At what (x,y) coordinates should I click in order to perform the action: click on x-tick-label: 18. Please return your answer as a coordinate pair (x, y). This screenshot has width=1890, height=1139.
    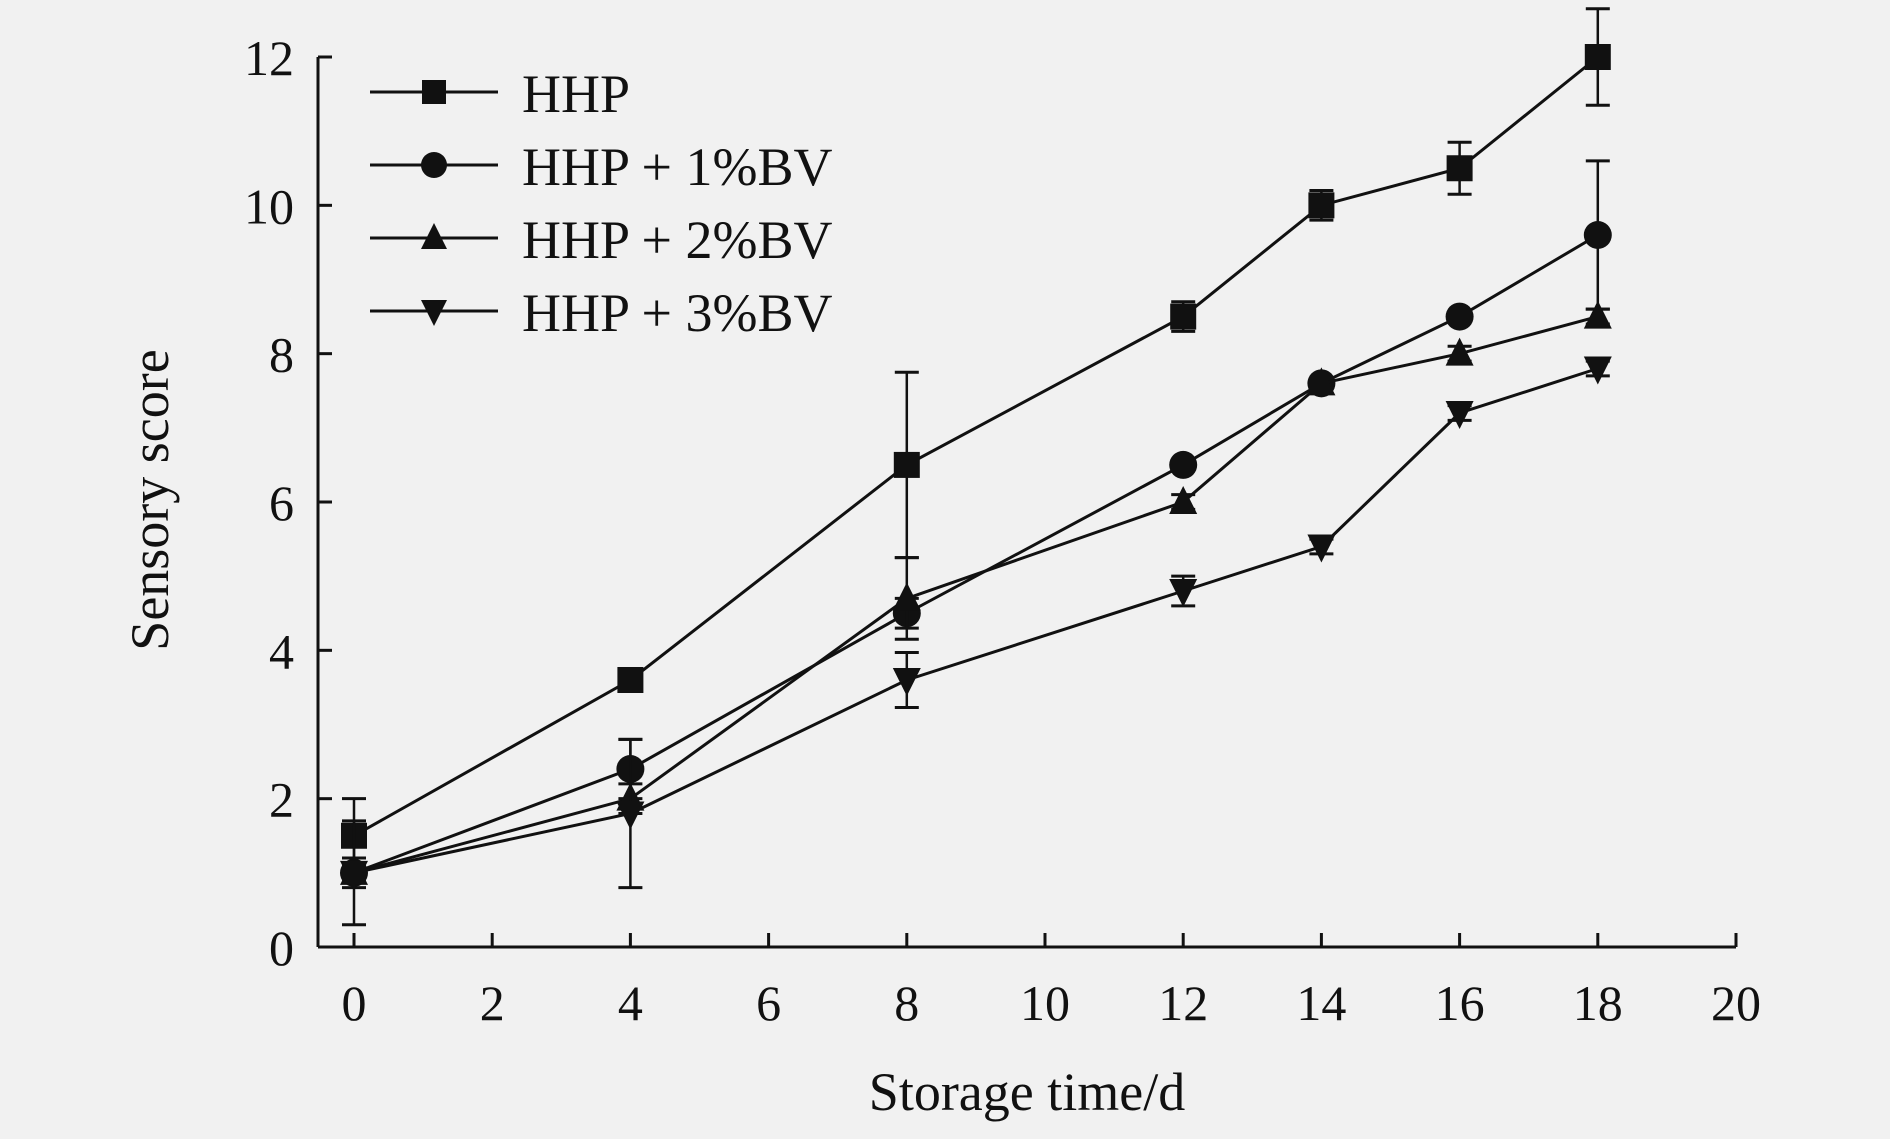
    Looking at the image, I should click on (1598, 1003).